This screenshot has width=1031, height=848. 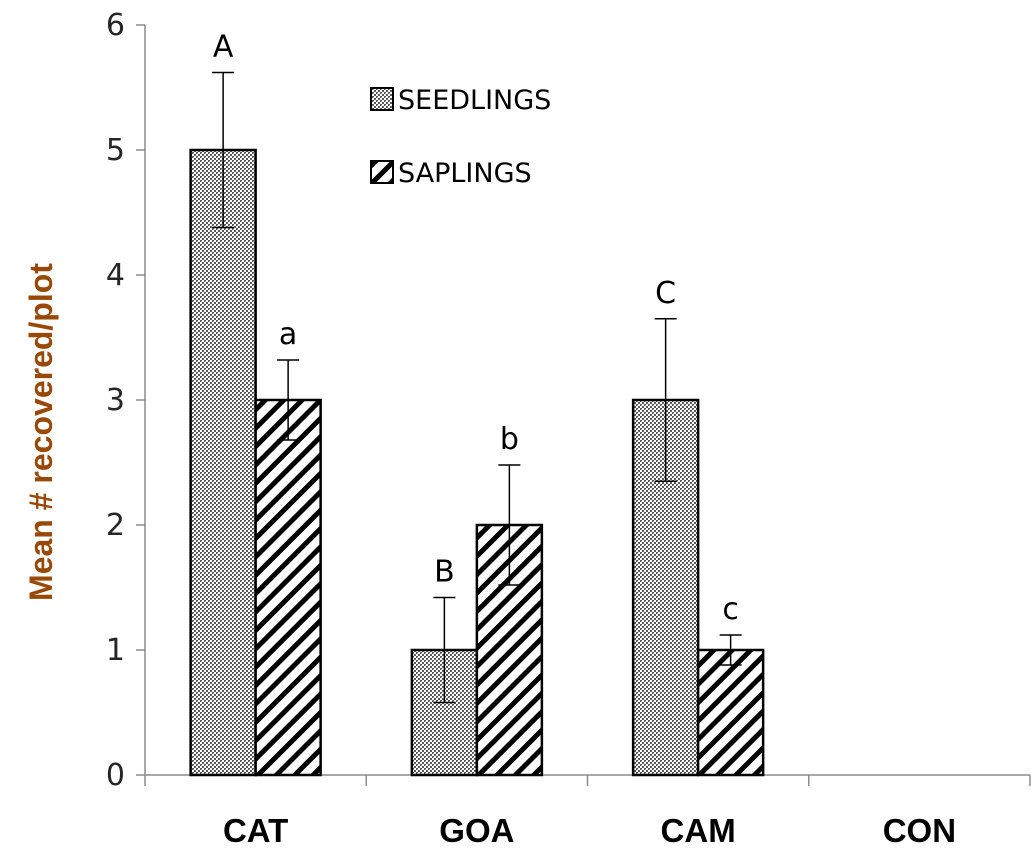 I want to click on significance-label: b, so click(x=509, y=439).